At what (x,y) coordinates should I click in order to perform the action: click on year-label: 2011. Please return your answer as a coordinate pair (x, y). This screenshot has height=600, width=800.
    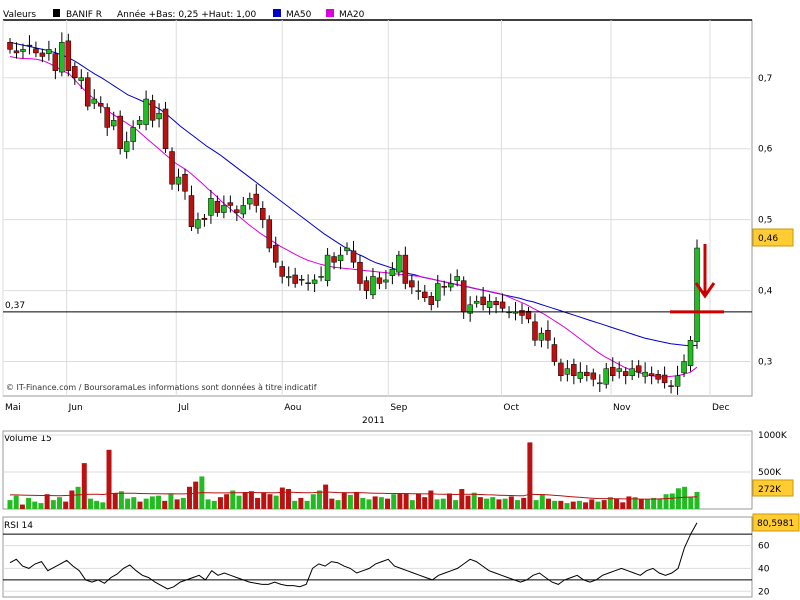
    Looking at the image, I should click on (373, 421).